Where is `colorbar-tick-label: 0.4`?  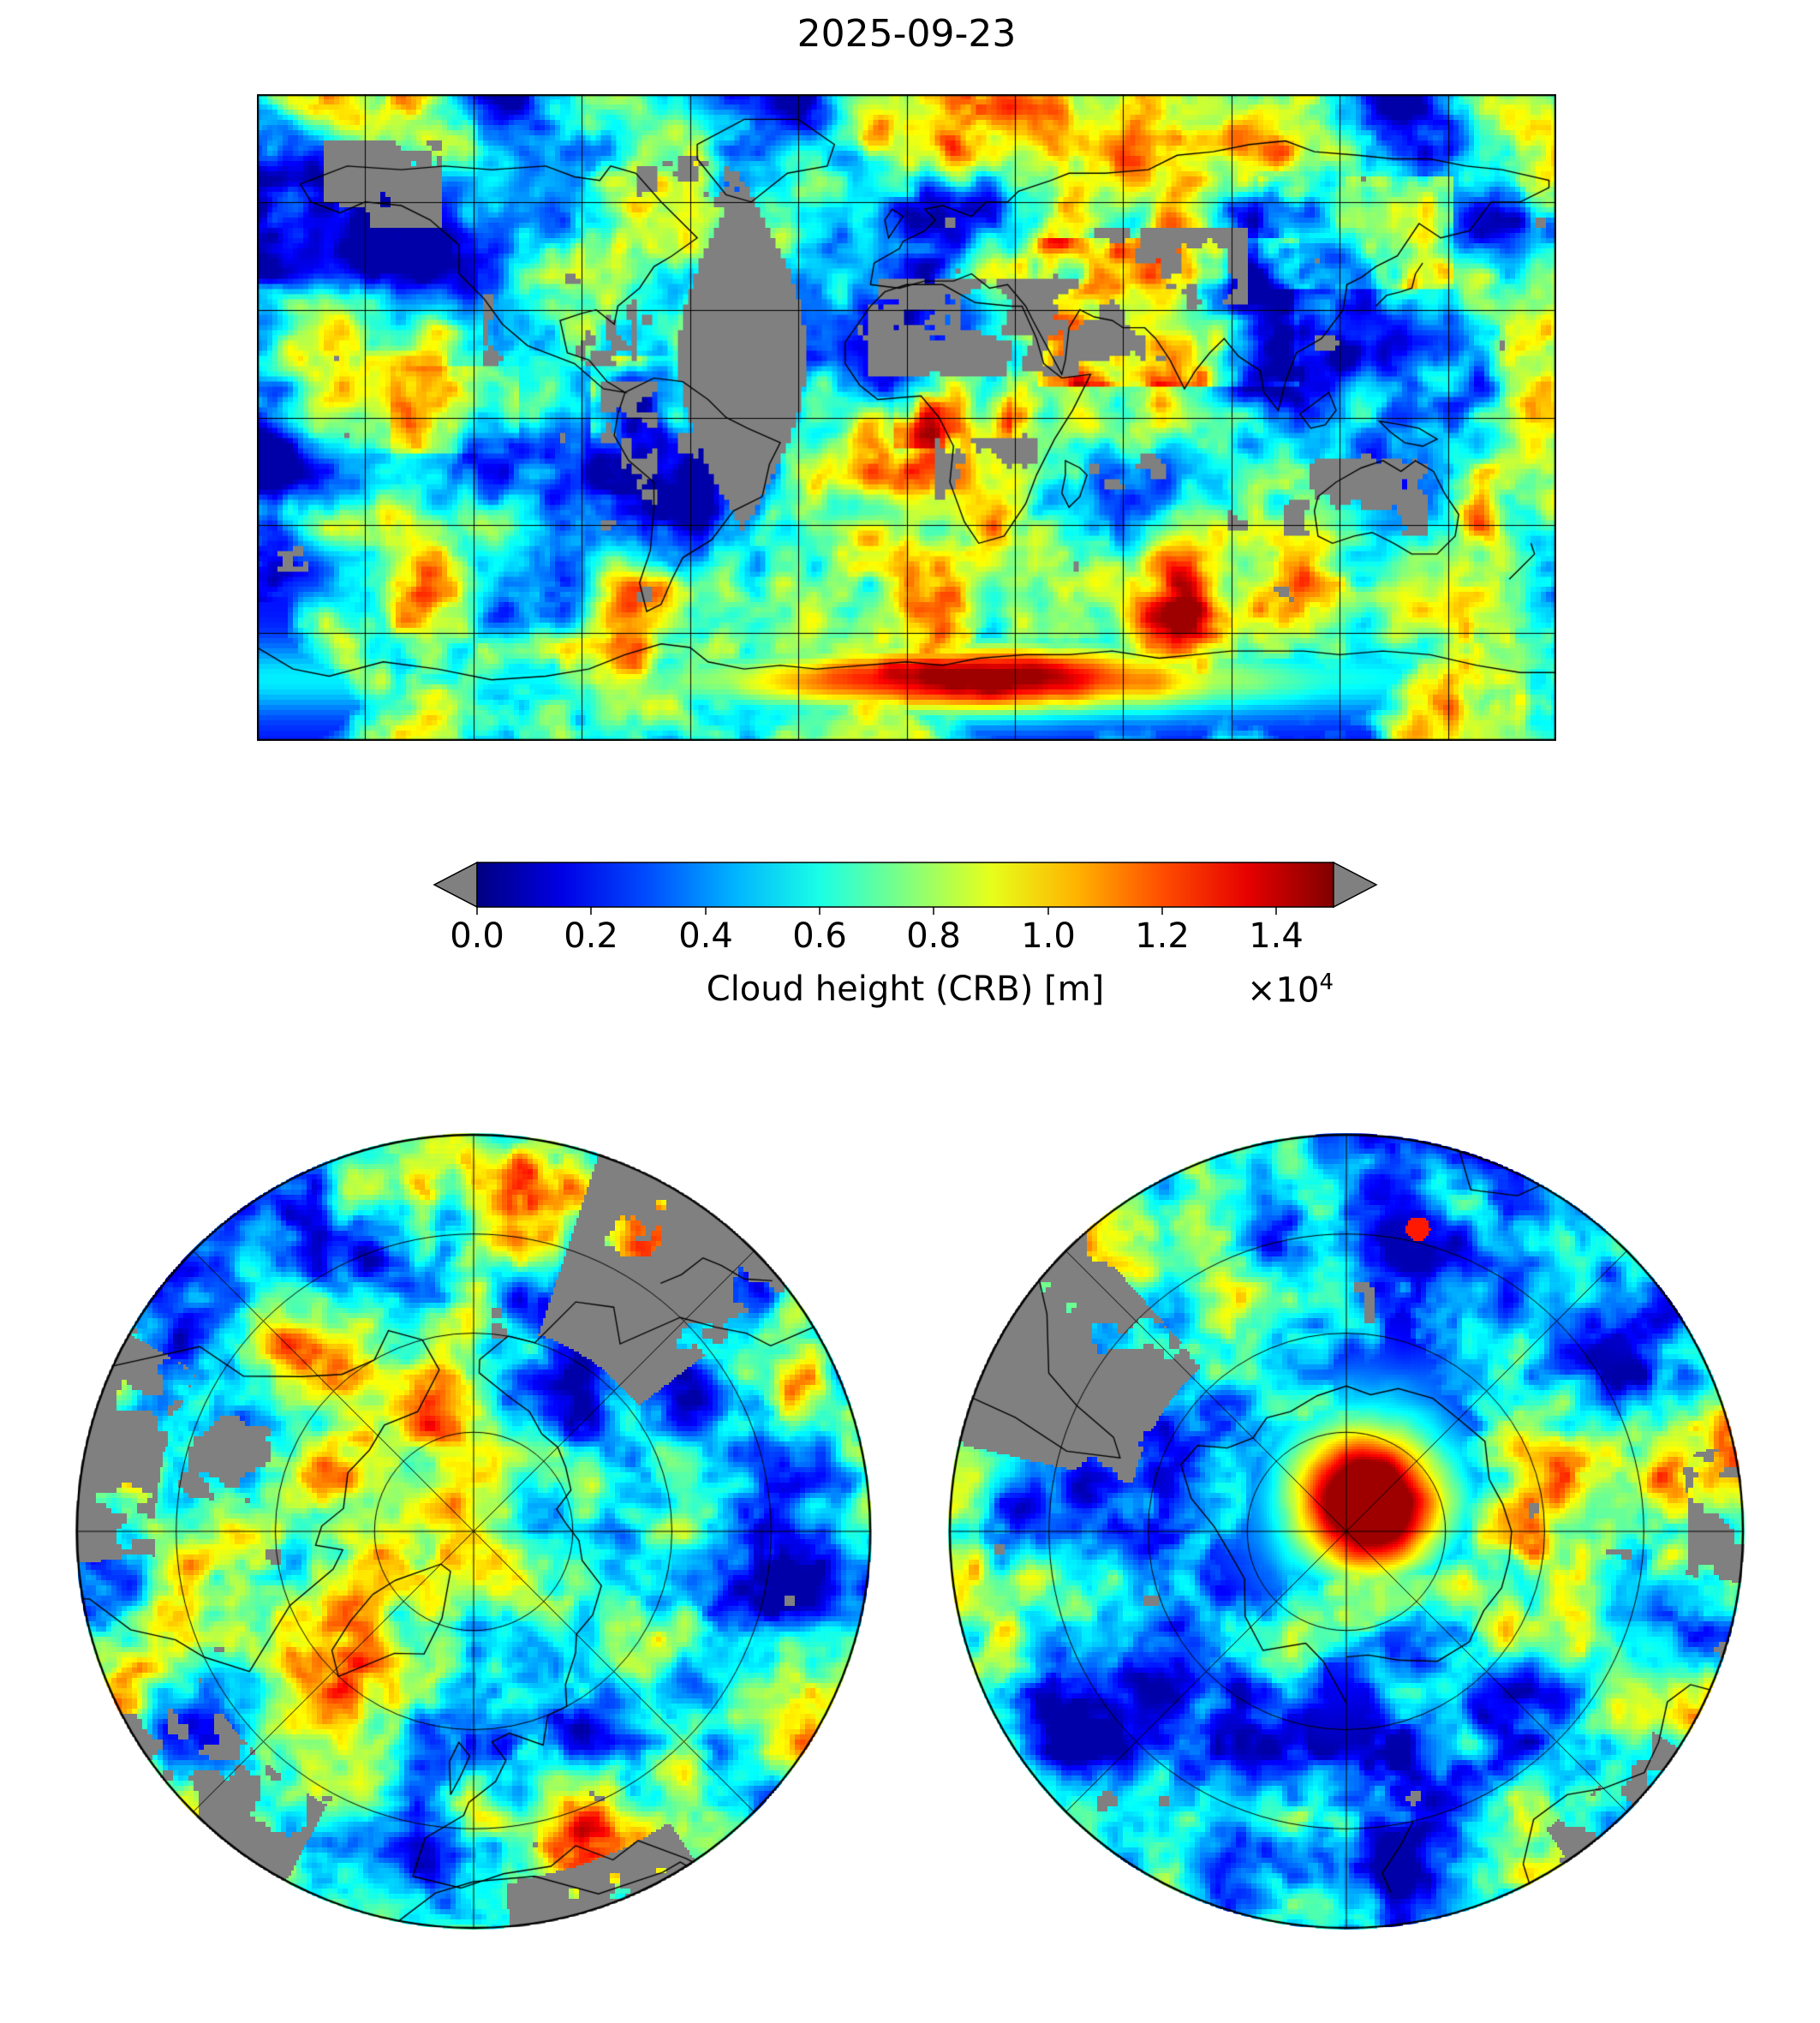
colorbar-tick-label: 0.4 is located at coordinates (705, 936).